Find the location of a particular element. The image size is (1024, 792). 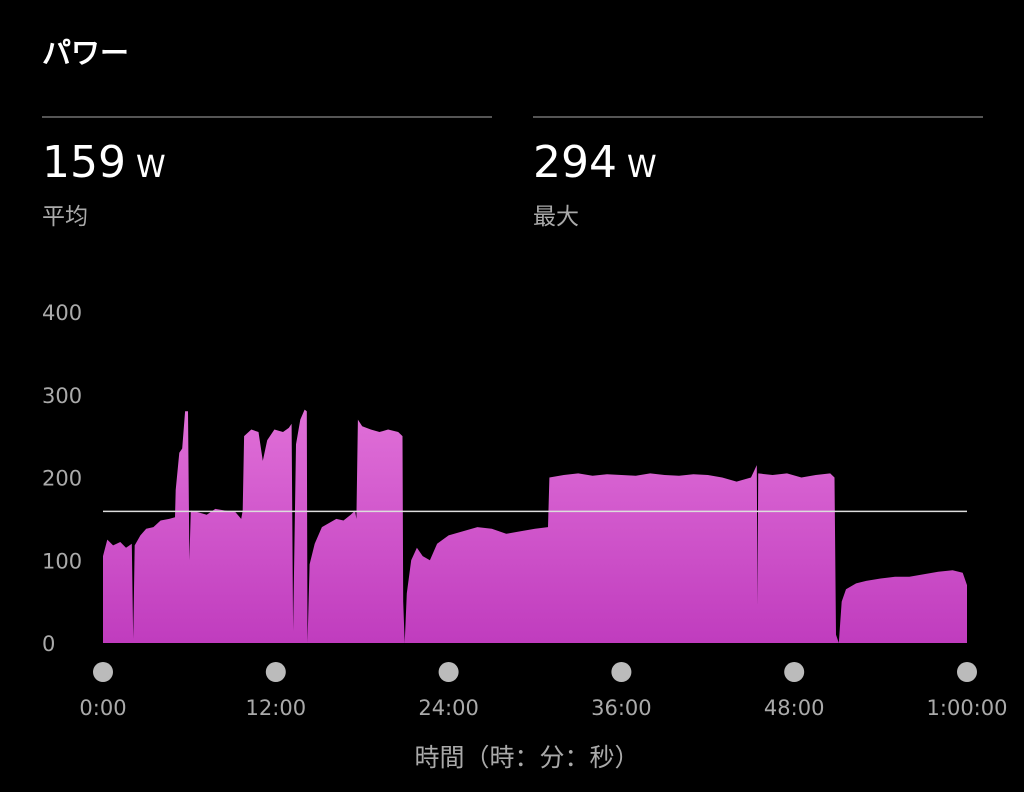

y-tick-label: 0 is located at coordinates (48, 644).